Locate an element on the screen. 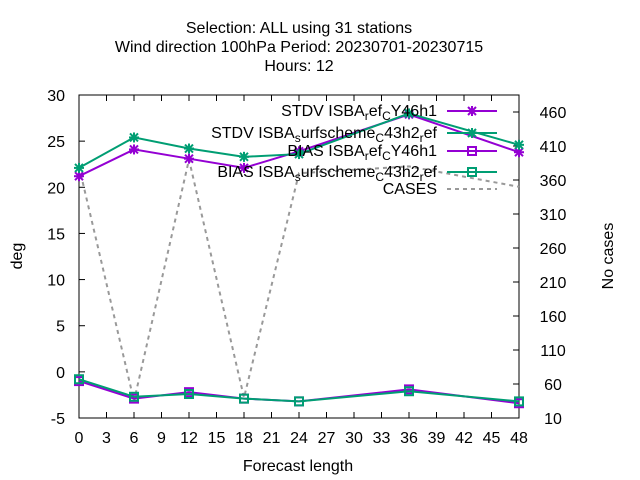 This screenshot has width=640, height=480. legend-entry: BIAS ISBArefCY46h1 is located at coordinates (392, 153).